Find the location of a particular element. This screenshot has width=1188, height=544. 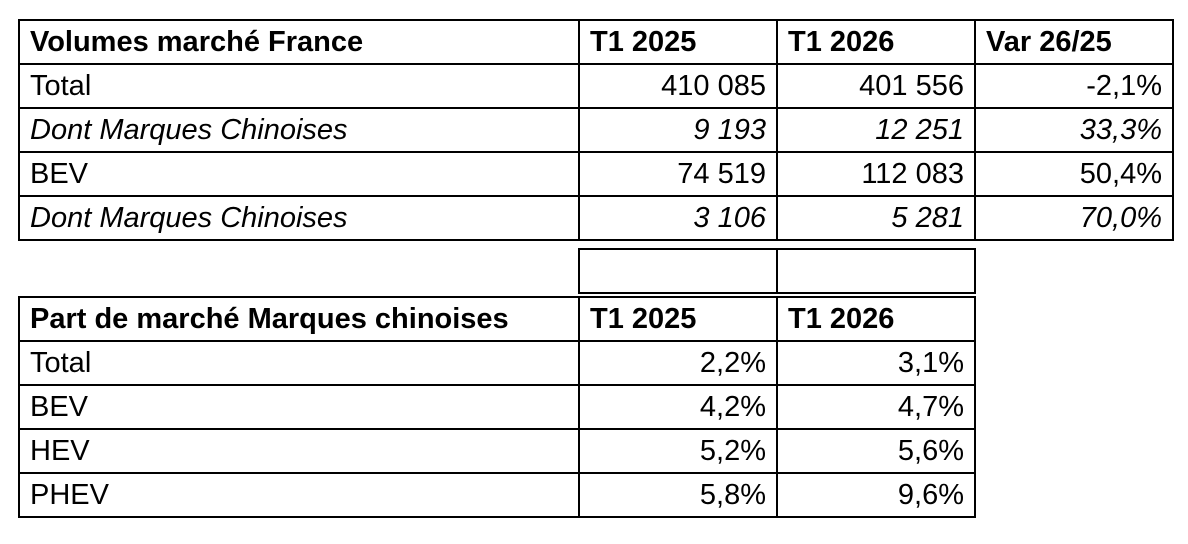

value-cell: 12 251 is located at coordinates (876, 130).